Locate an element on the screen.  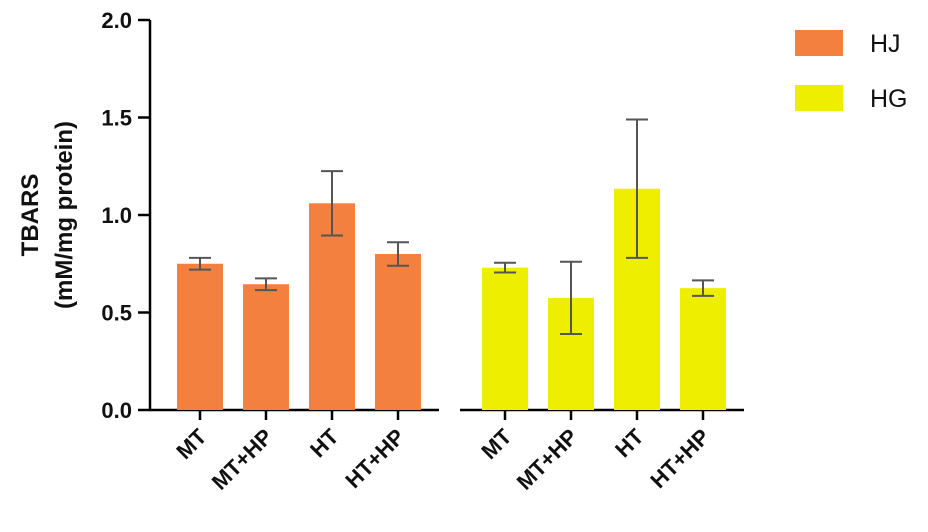
y-axis-title-line2: (mM/mg protein) is located at coordinates (64, 215).